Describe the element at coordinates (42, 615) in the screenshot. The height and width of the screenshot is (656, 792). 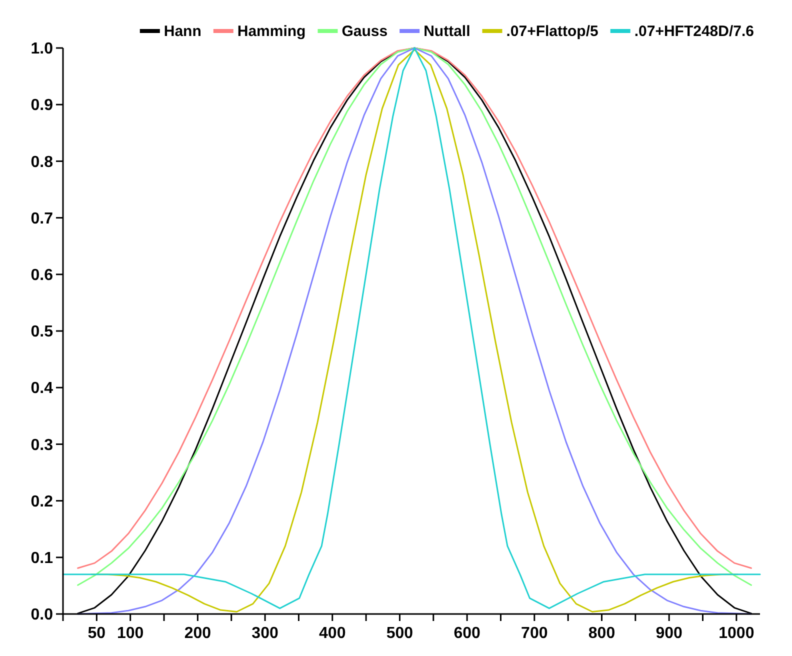
I see `y-tick-label: 0.0` at that location.